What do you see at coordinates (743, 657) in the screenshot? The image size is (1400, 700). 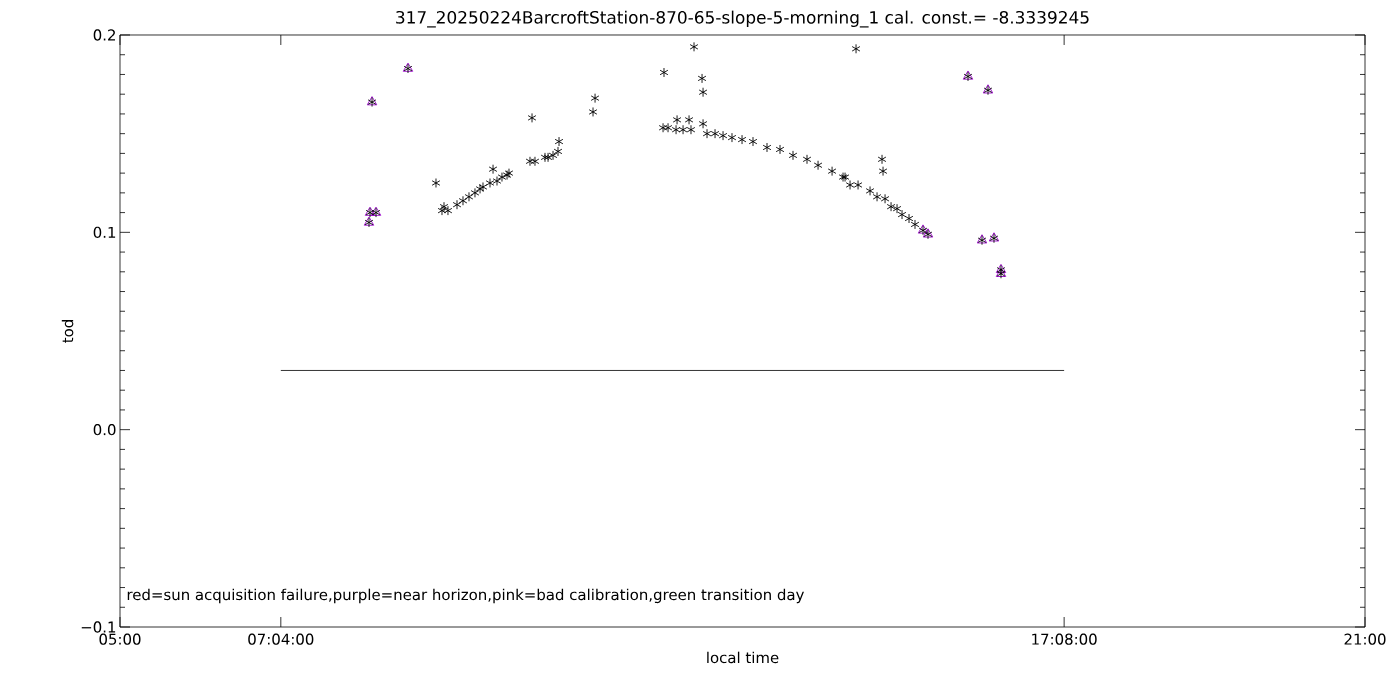 I see `x-axis-title: local time` at bounding box center [743, 657].